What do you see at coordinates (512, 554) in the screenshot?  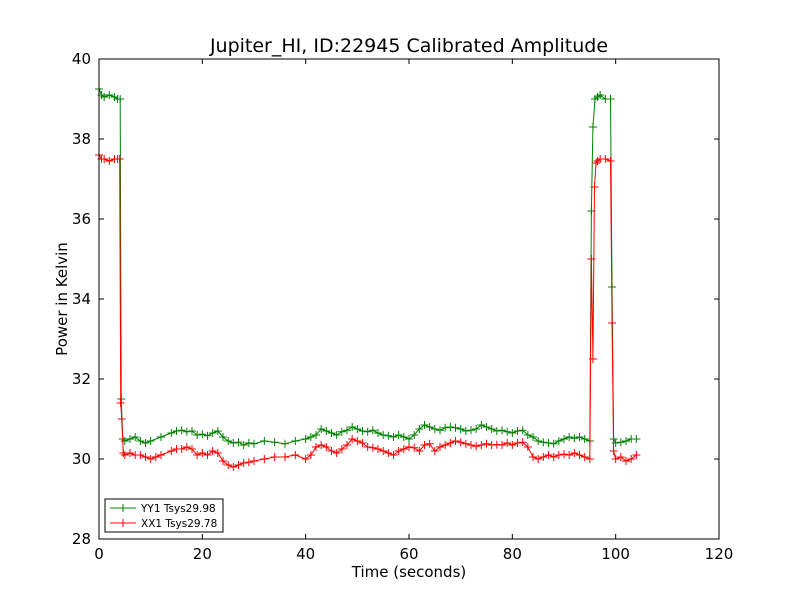 I see `x-tick-label: 80` at bounding box center [512, 554].